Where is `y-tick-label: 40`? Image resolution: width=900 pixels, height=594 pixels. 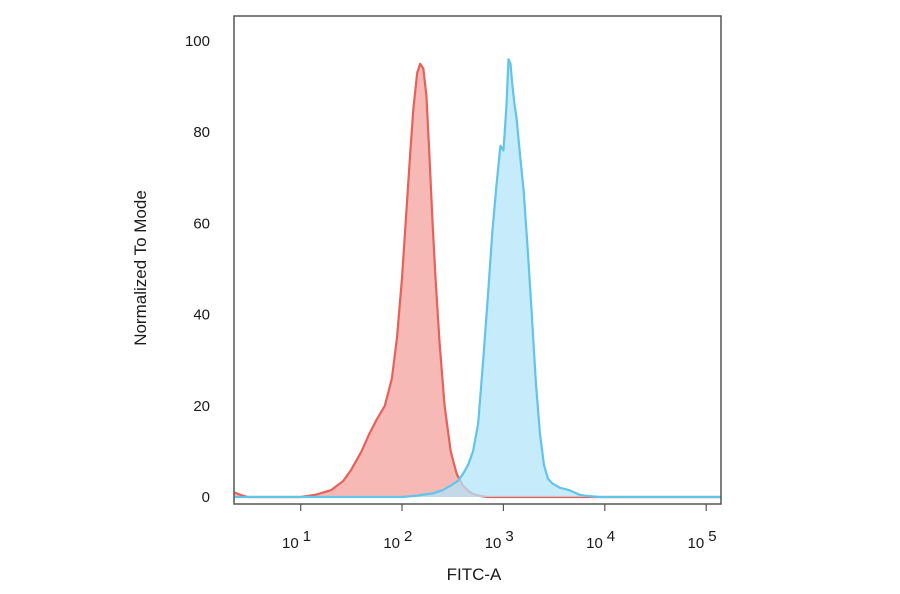 y-tick-label: 40 is located at coordinates (201, 315).